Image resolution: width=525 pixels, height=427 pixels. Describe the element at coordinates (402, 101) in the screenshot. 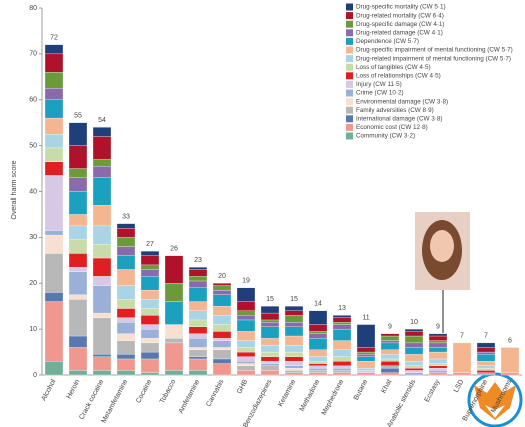

I see `legend-label: Environmental damage (CW 3·8)` at that location.